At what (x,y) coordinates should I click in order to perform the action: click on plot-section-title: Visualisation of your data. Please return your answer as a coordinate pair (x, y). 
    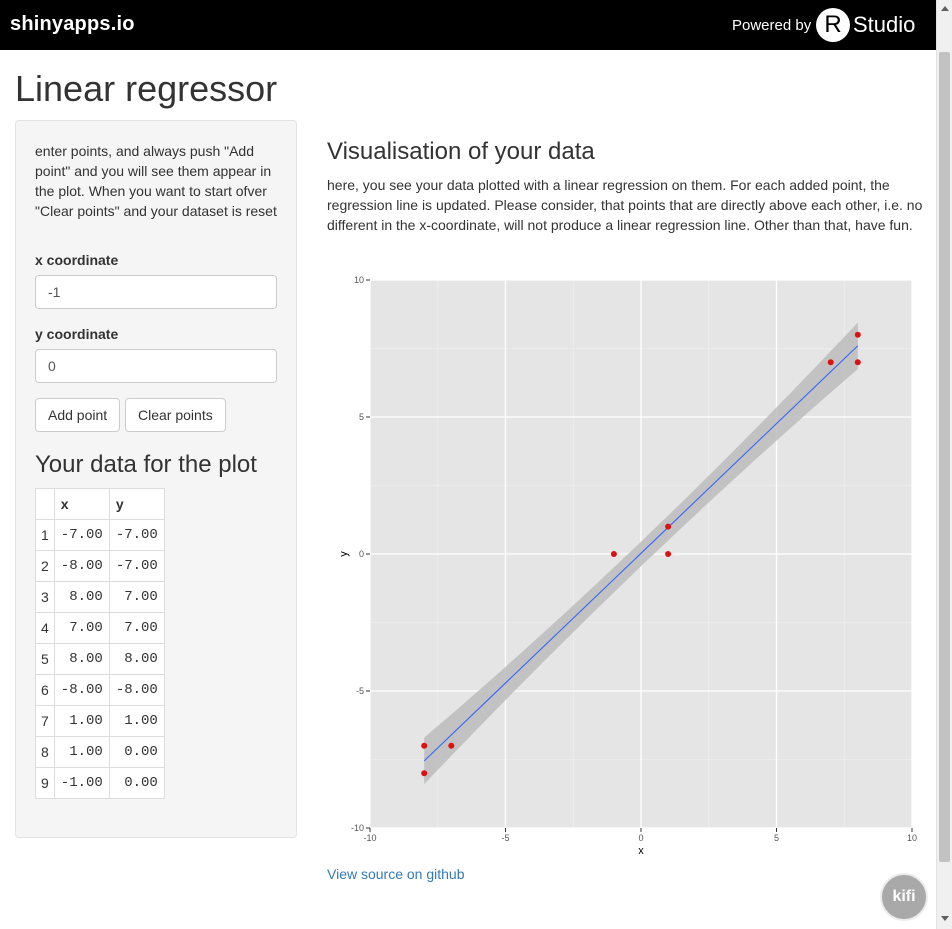
    Looking at the image, I should click on (461, 151).